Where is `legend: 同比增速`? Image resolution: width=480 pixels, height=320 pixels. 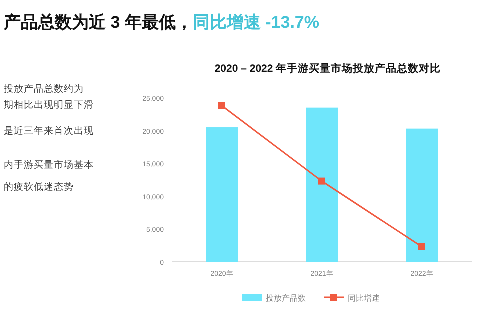
legend: 同比增速 is located at coordinates (364, 298).